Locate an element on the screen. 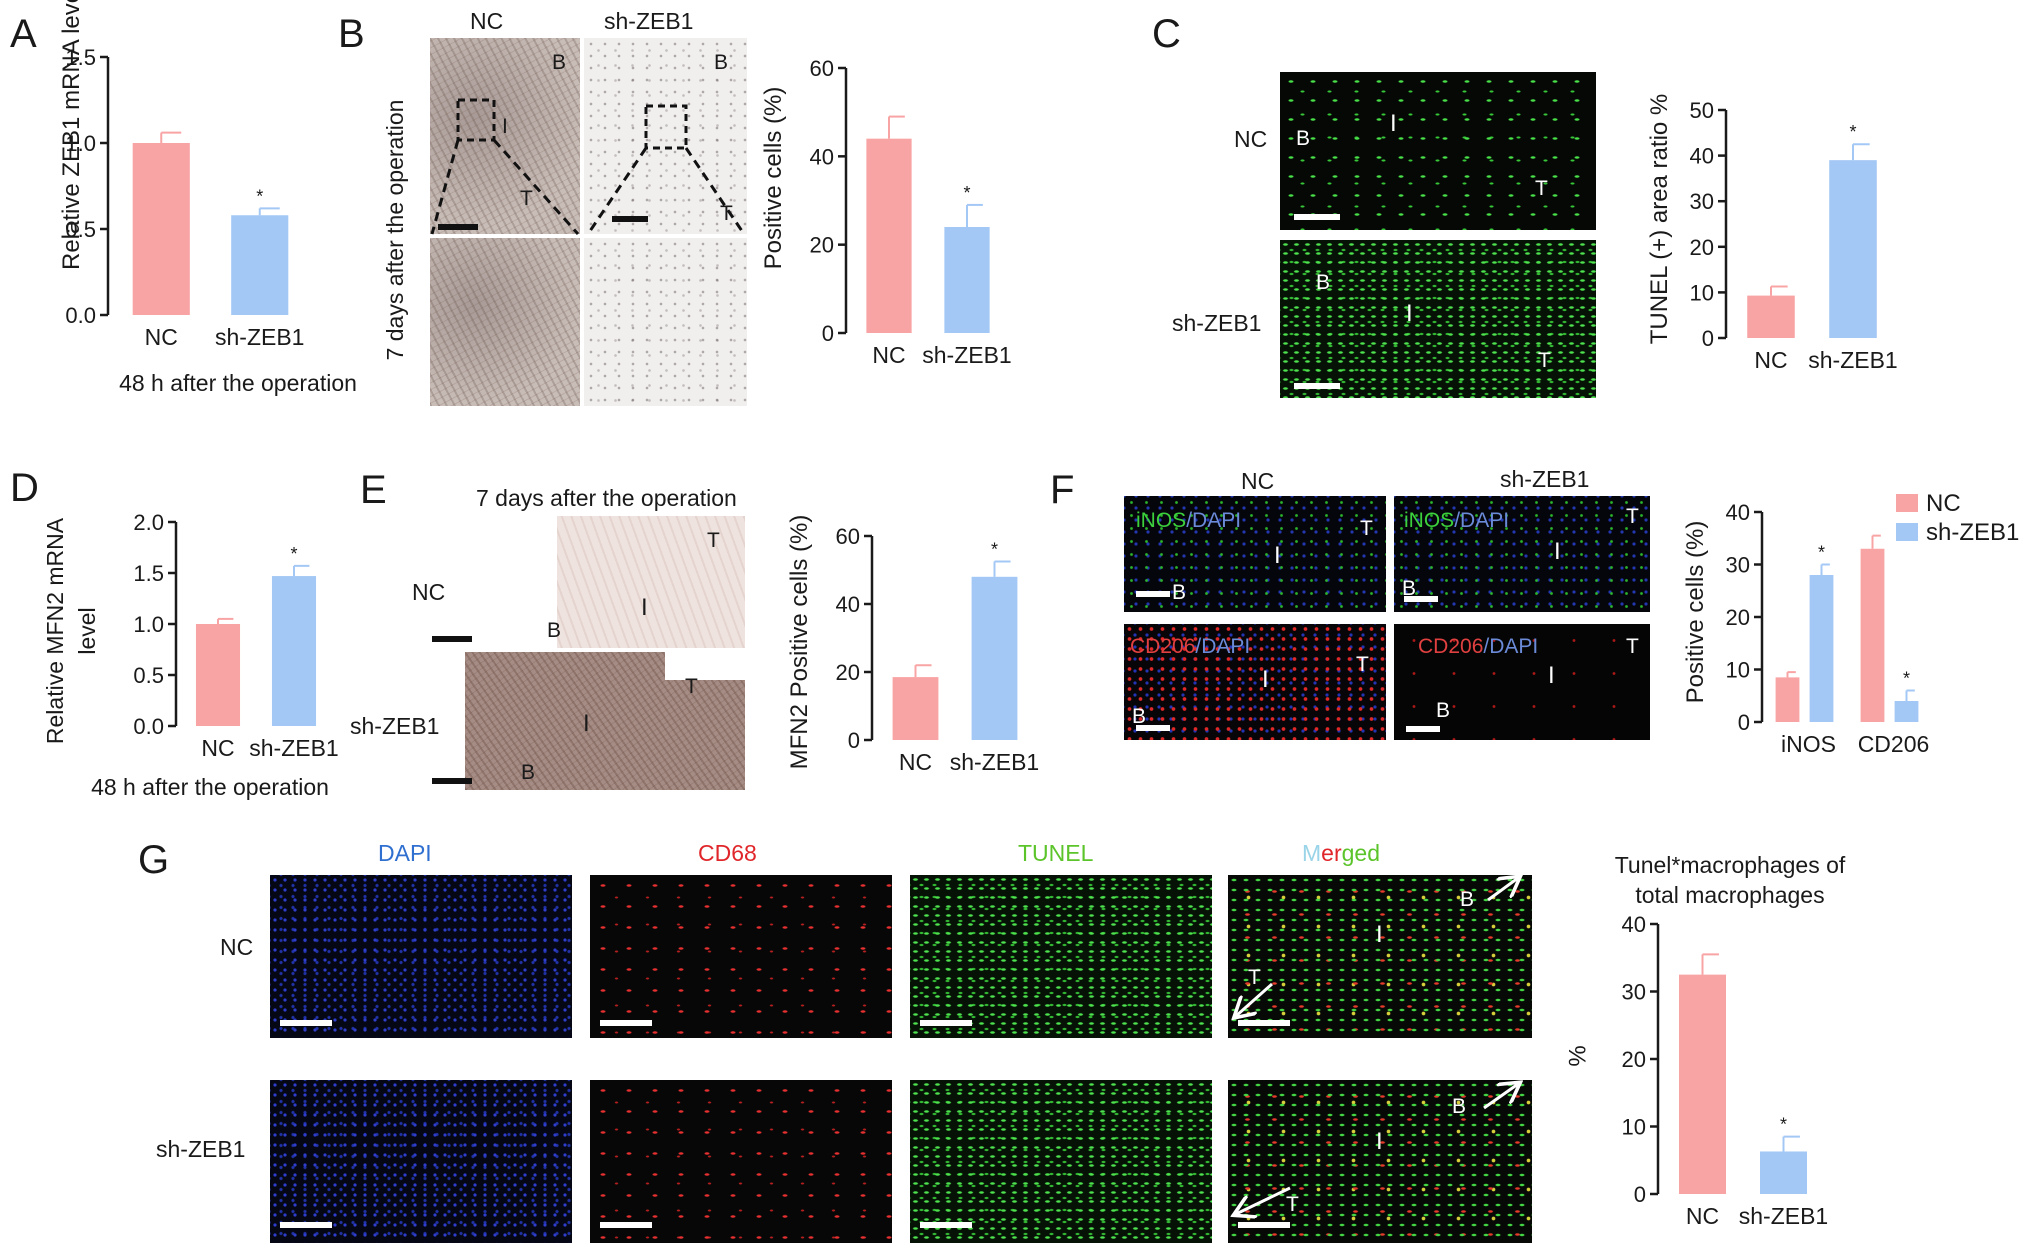 This screenshot has width=2031, height=1253. g-merged-nc: B I T is located at coordinates (1380, 956).